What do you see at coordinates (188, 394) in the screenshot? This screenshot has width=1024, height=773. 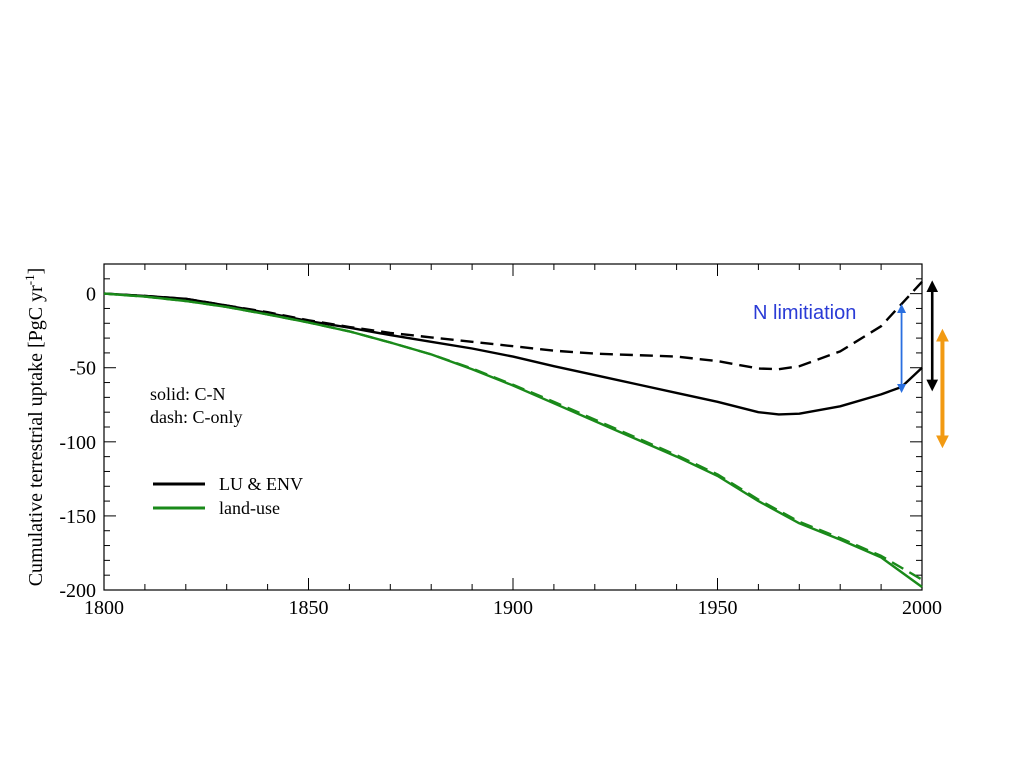 I see `note-solid: solid: C-N` at bounding box center [188, 394].